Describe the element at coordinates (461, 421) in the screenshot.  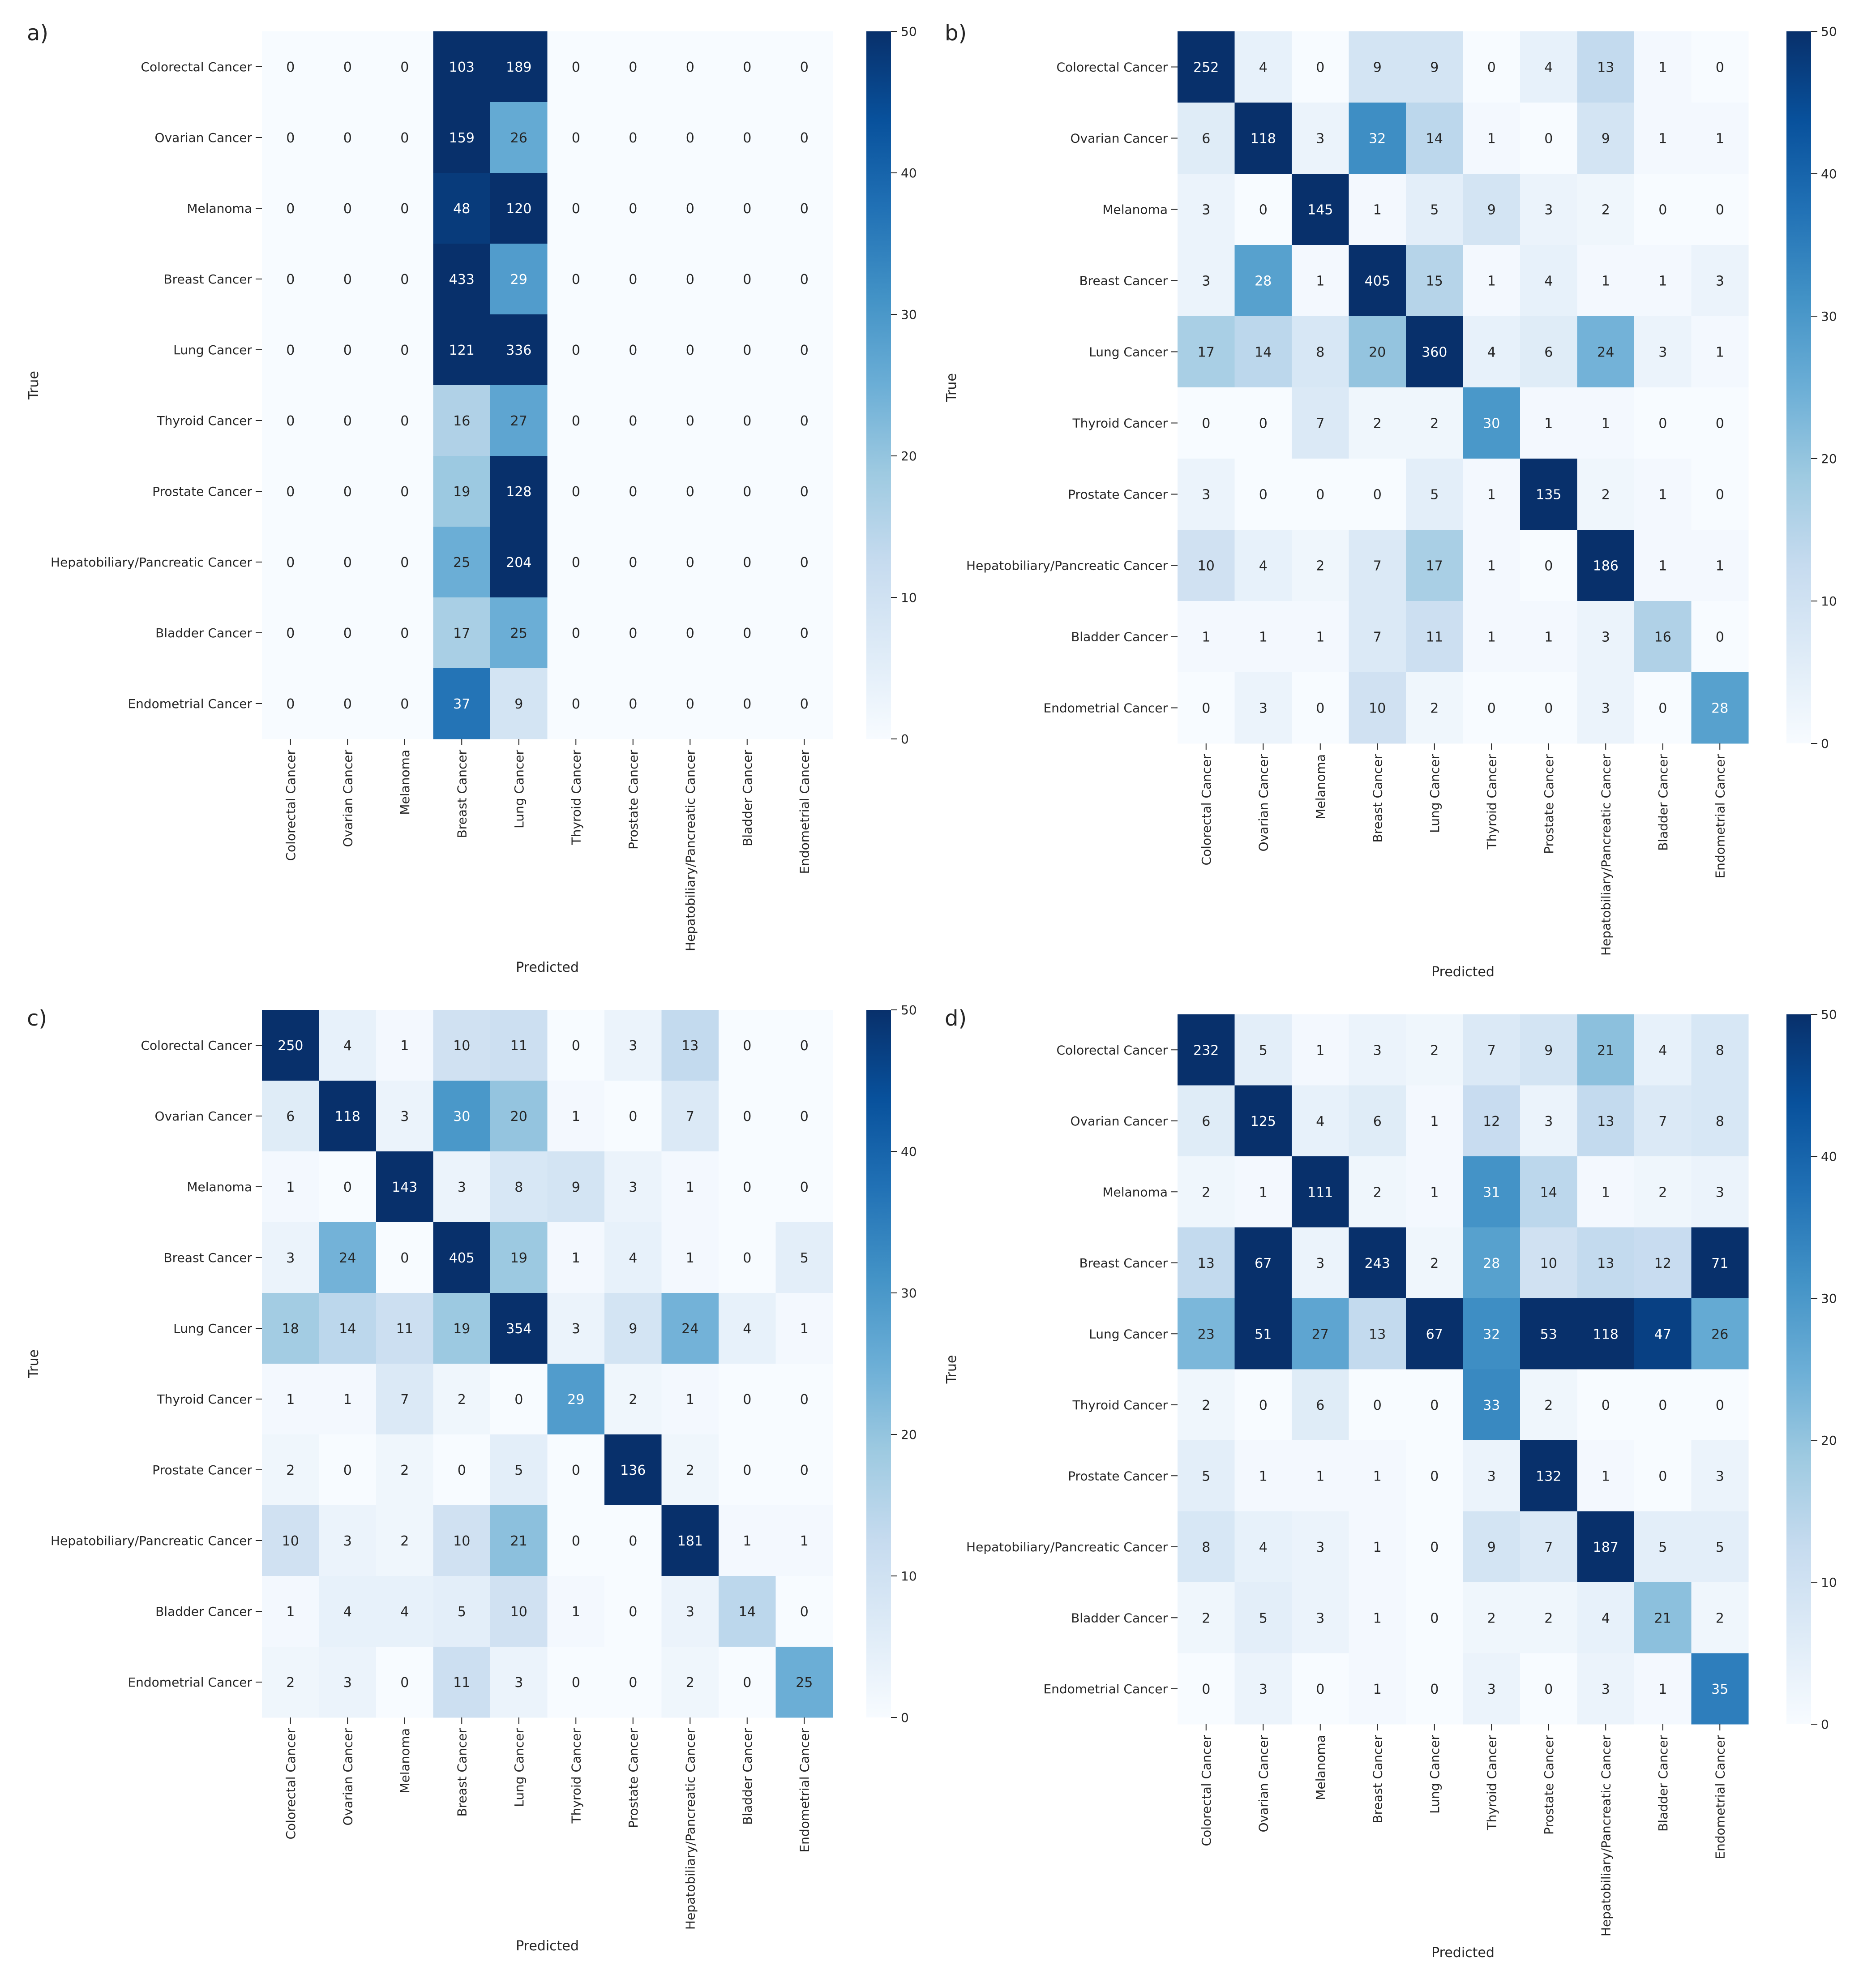
I see `cell-value: 16` at that location.